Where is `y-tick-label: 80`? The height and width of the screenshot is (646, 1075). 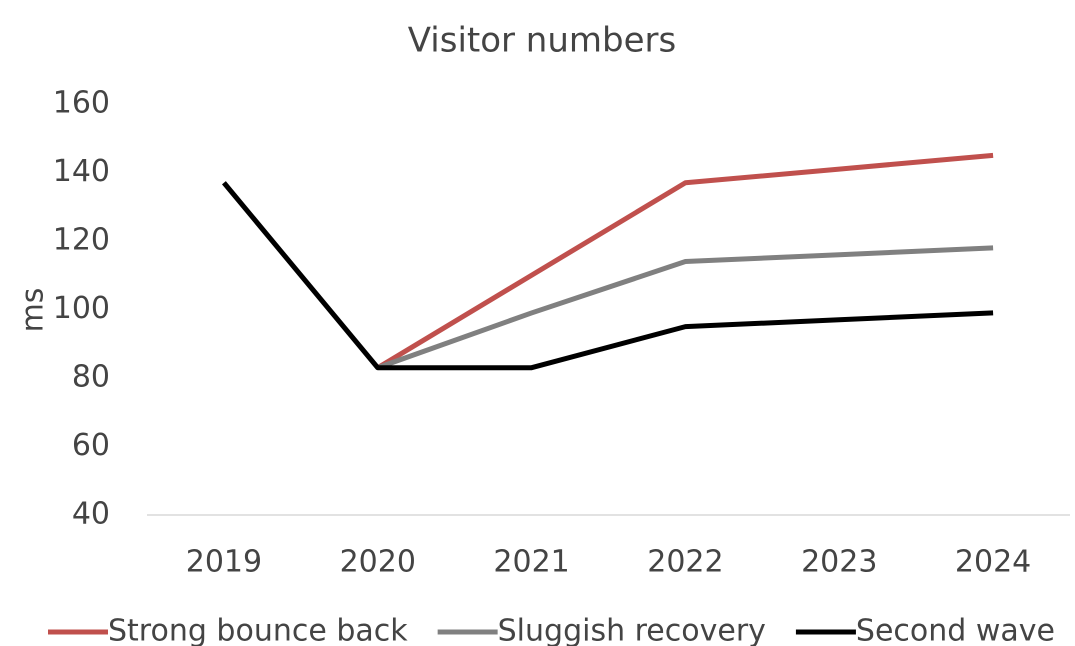 y-tick-label: 80 is located at coordinates (91, 377).